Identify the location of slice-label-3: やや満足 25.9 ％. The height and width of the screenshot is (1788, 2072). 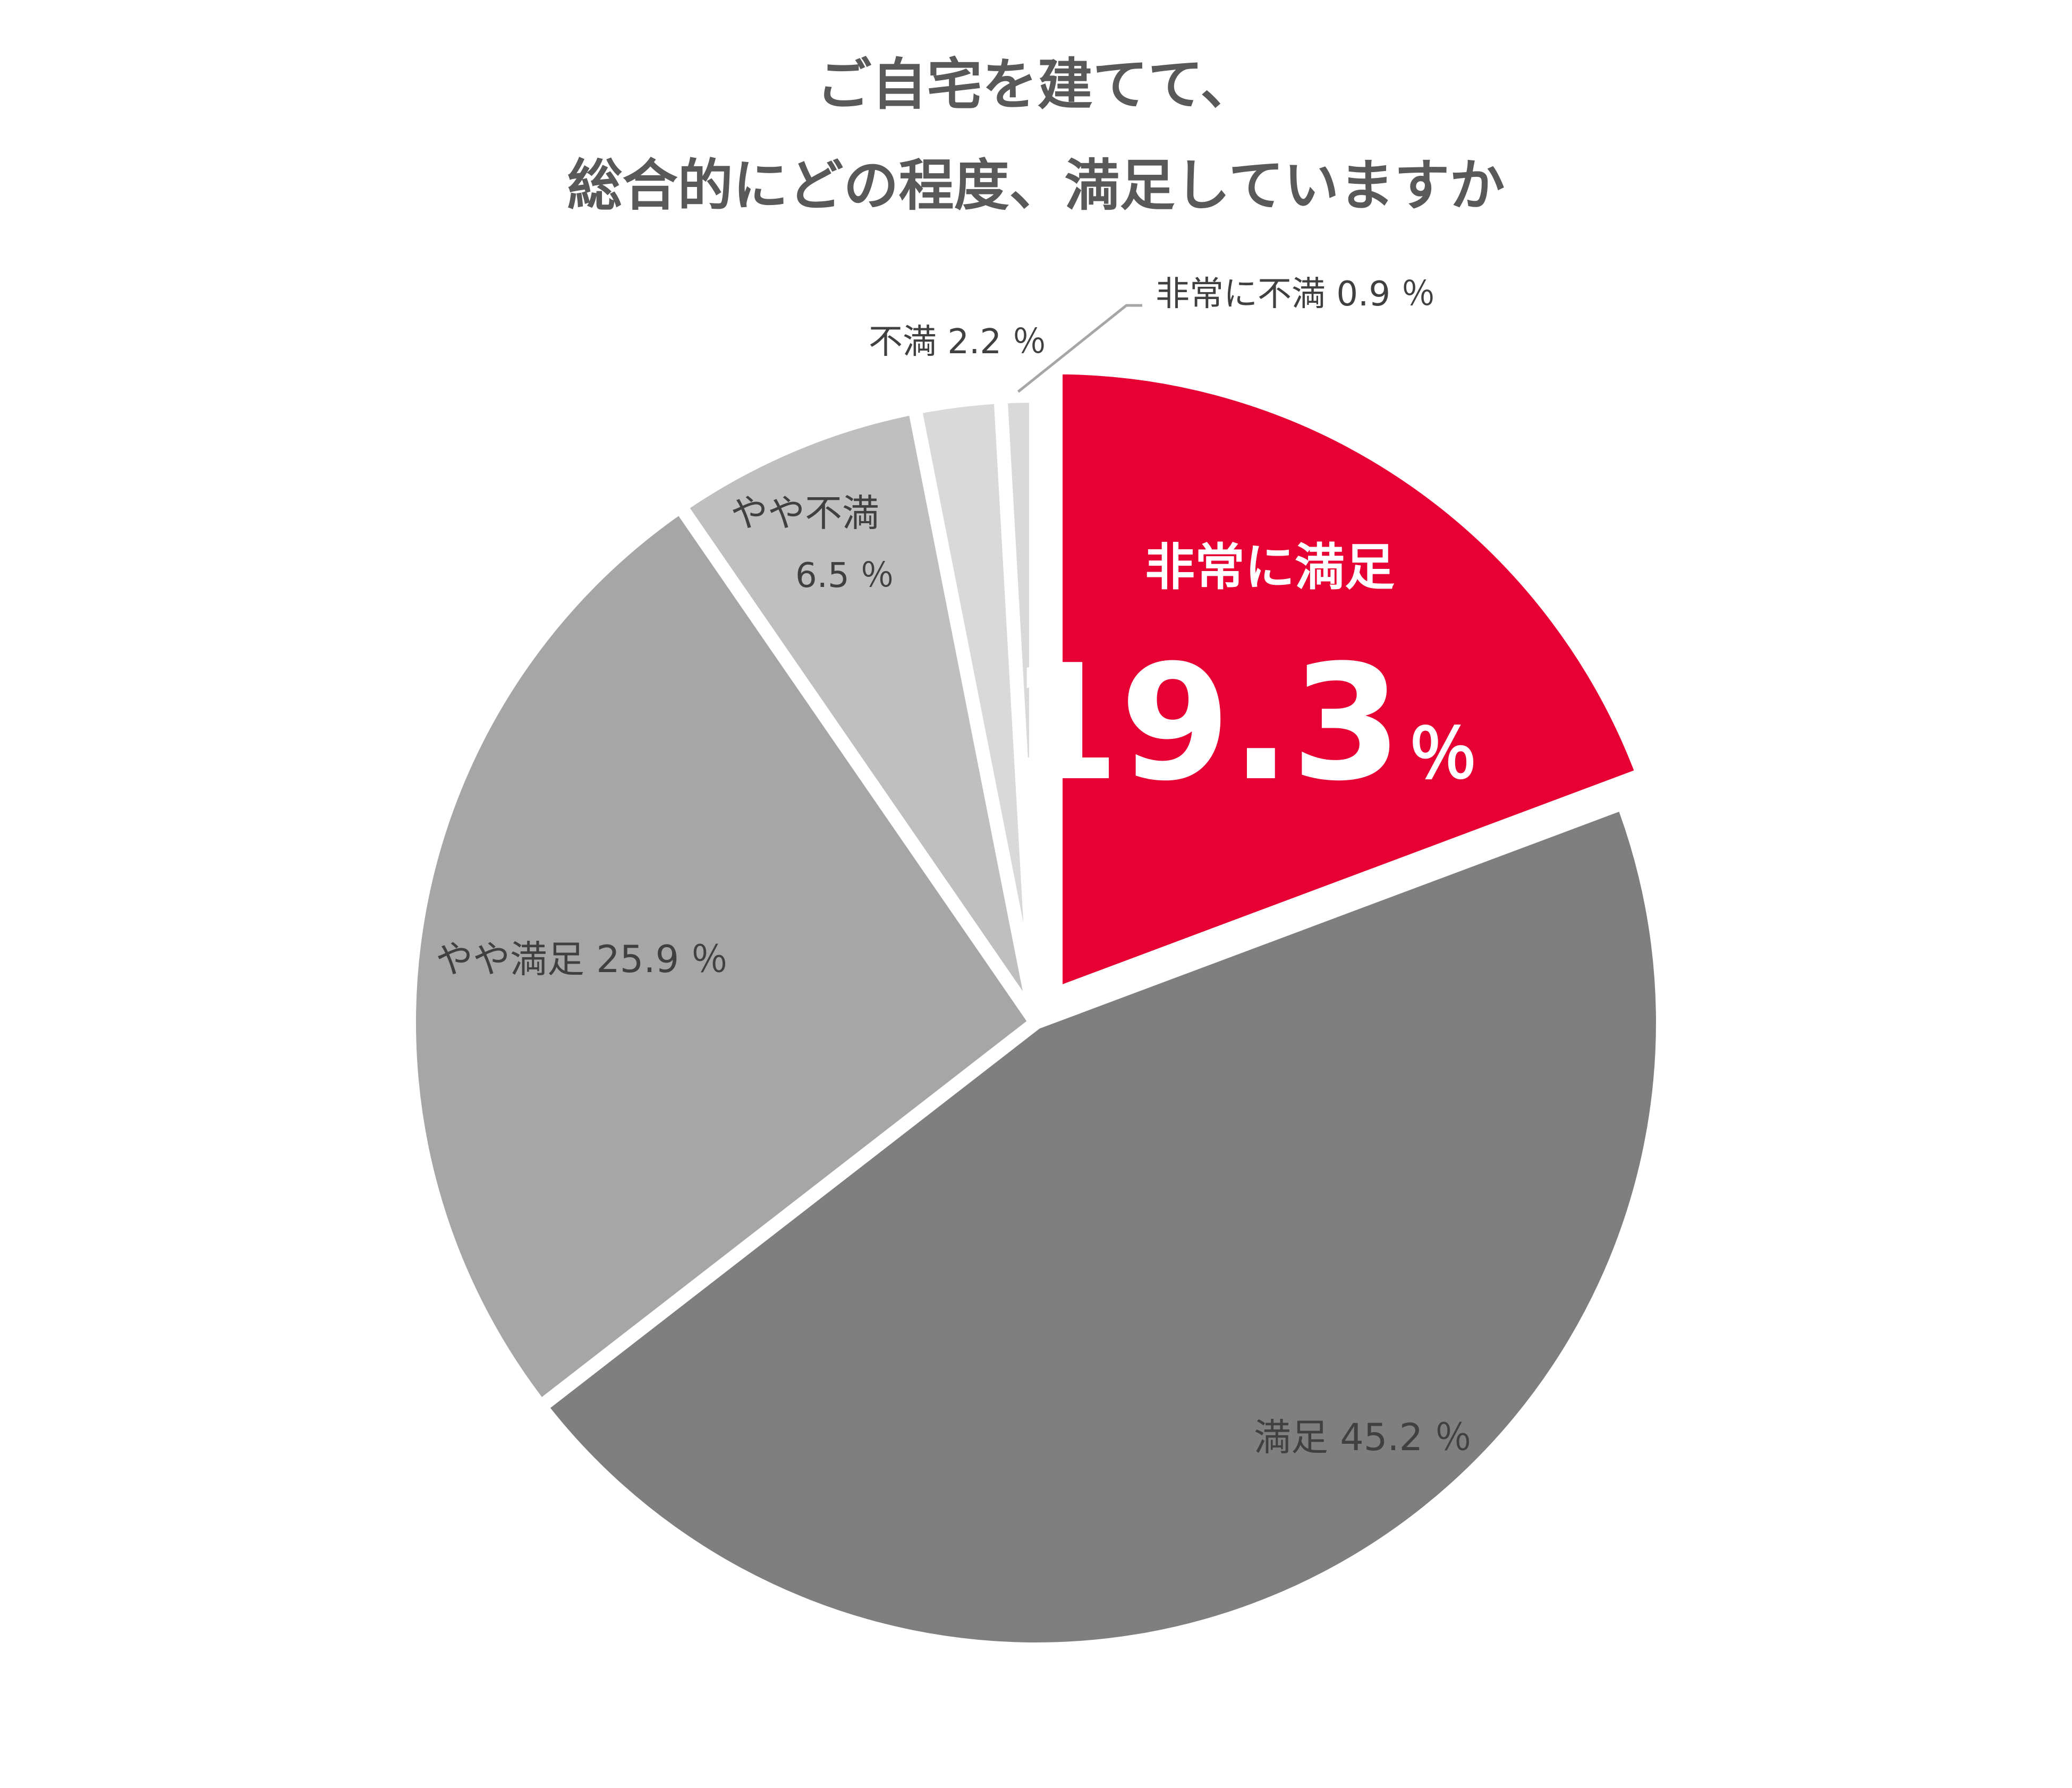
(582, 960).